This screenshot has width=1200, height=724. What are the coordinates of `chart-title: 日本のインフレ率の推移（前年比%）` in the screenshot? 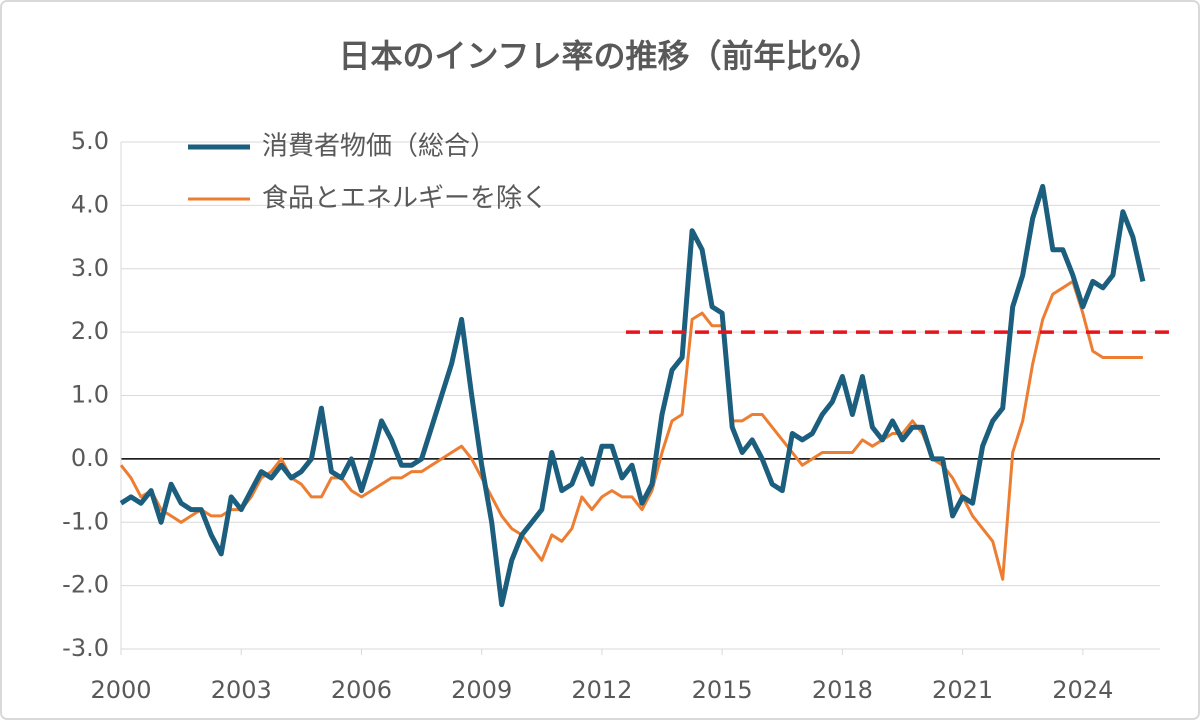 It's located at (609, 56).